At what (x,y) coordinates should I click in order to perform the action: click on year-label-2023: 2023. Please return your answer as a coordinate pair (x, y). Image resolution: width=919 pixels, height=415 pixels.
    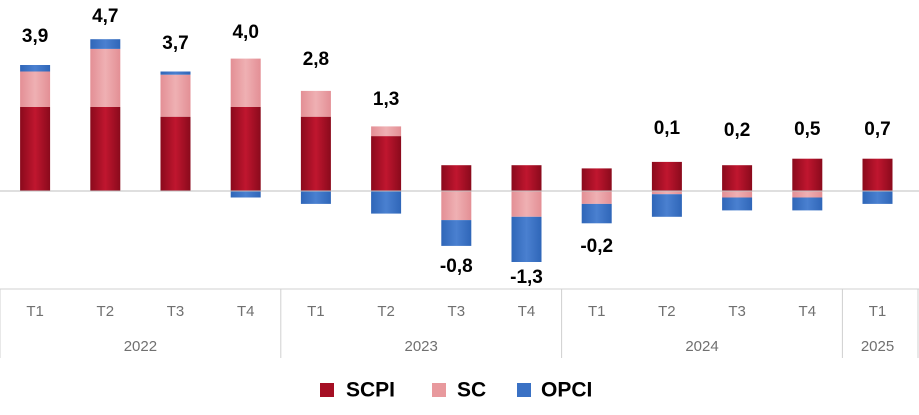
    Looking at the image, I should click on (421, 346).